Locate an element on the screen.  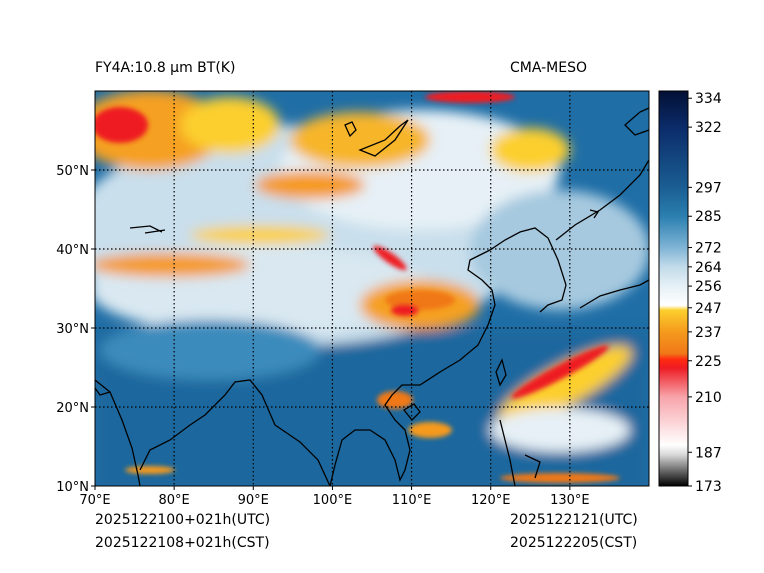
y-tick-label: 50°N is located at coordinates (72, 171).